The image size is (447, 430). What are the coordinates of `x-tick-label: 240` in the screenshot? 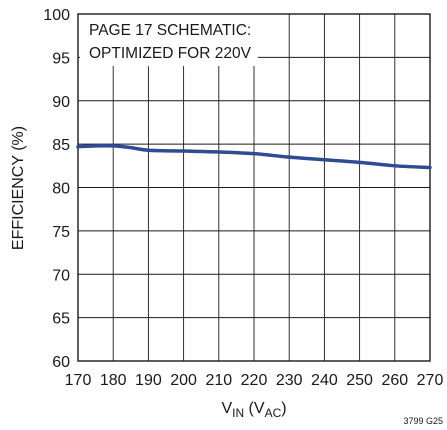 It's located at (324, 380).